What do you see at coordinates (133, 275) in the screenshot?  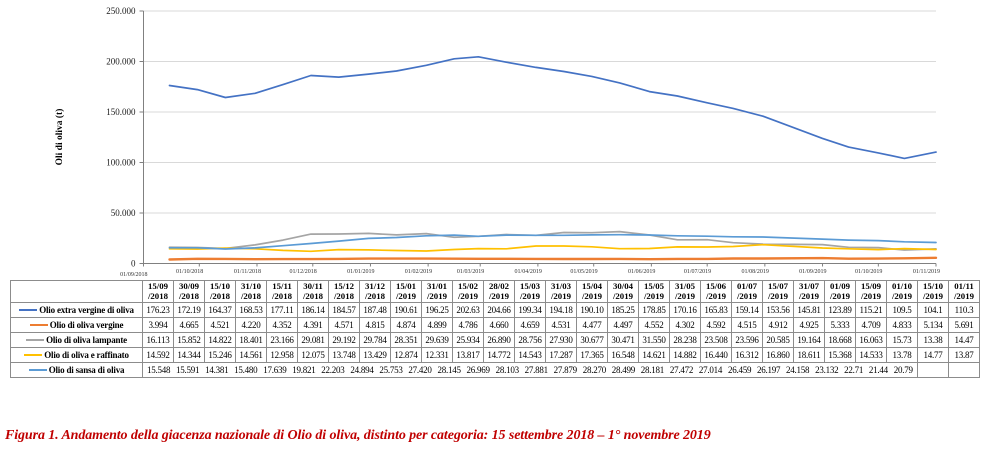 I see `x-tick-label: 01/09/2018` at bounding box center [133, 275].